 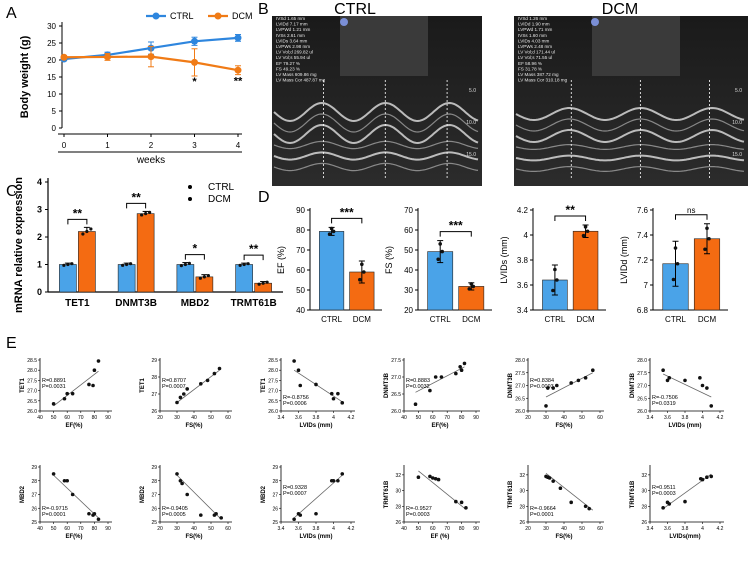 What do you see at coordinates (447, 529) in the screenshot?
I see `E10-x-tick-label: 70` at bounding box center [447, 529].